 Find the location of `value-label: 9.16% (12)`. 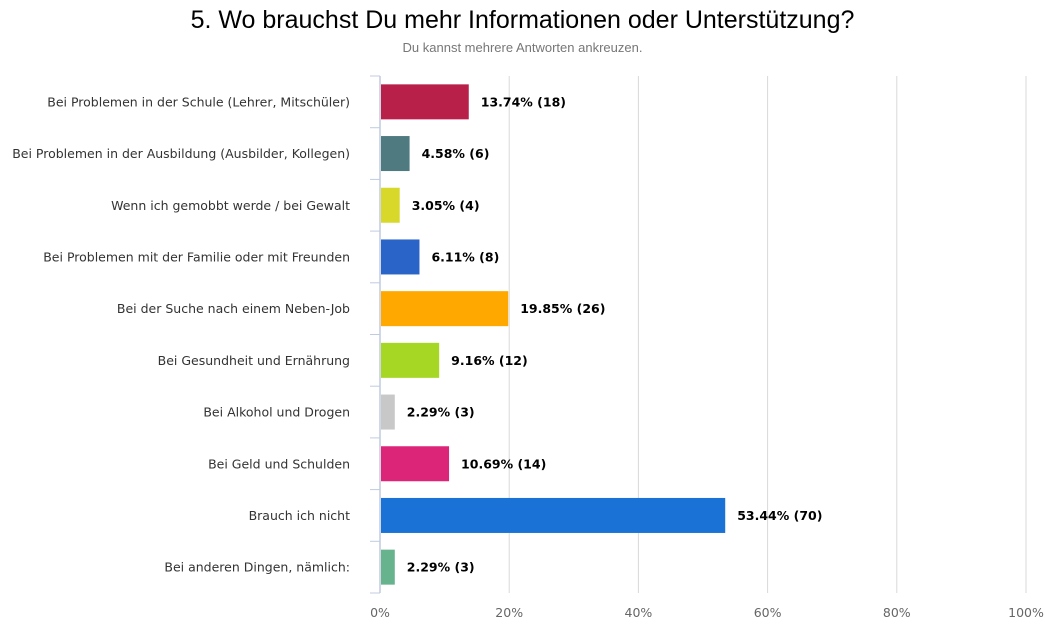

value-label: 9.16% (12) is located at coordinates (489, 360).